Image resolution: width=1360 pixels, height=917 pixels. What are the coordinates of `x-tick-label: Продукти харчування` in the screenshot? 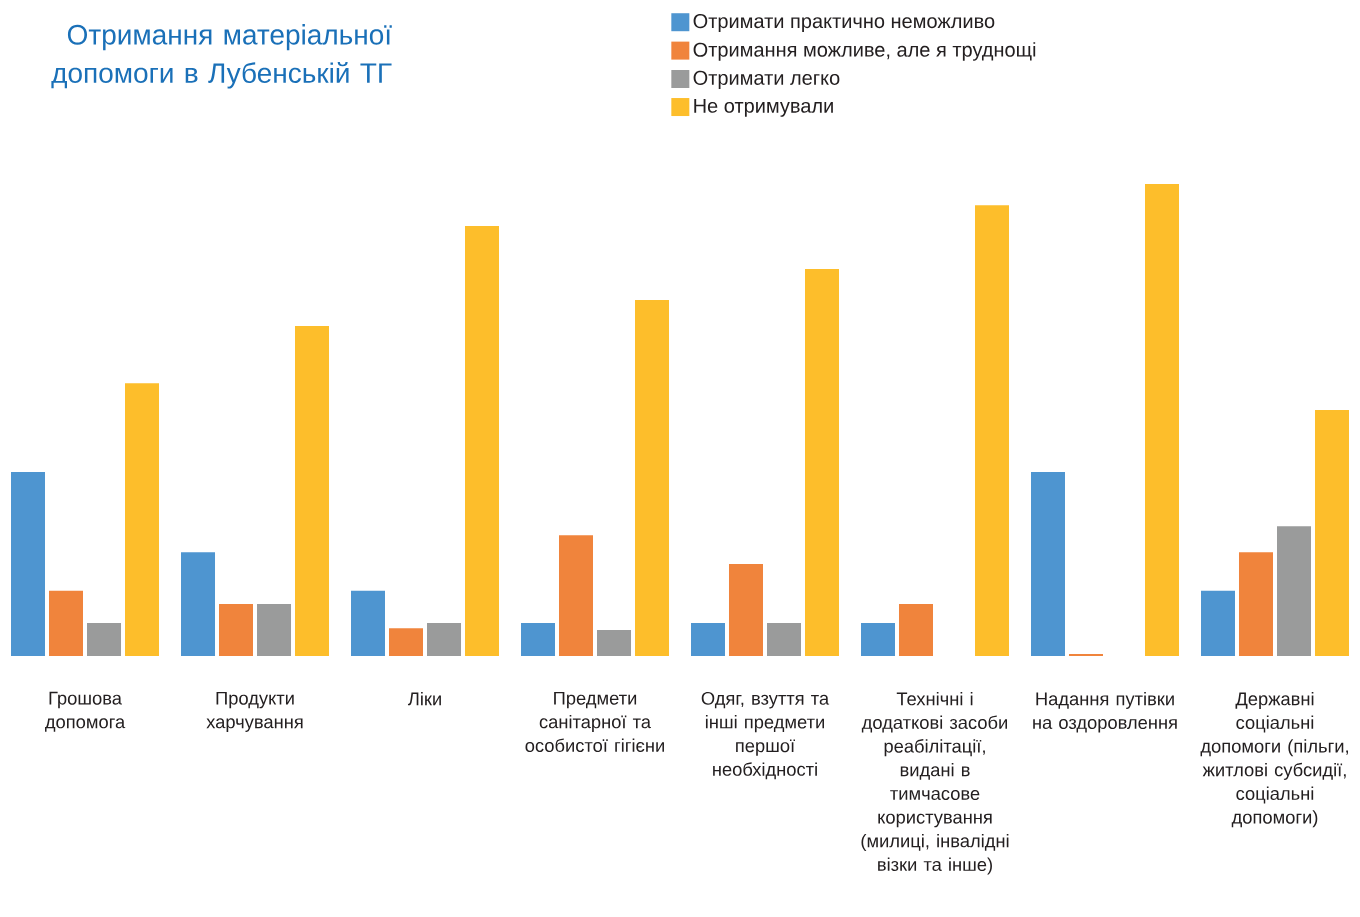 It's located at (254, 711).